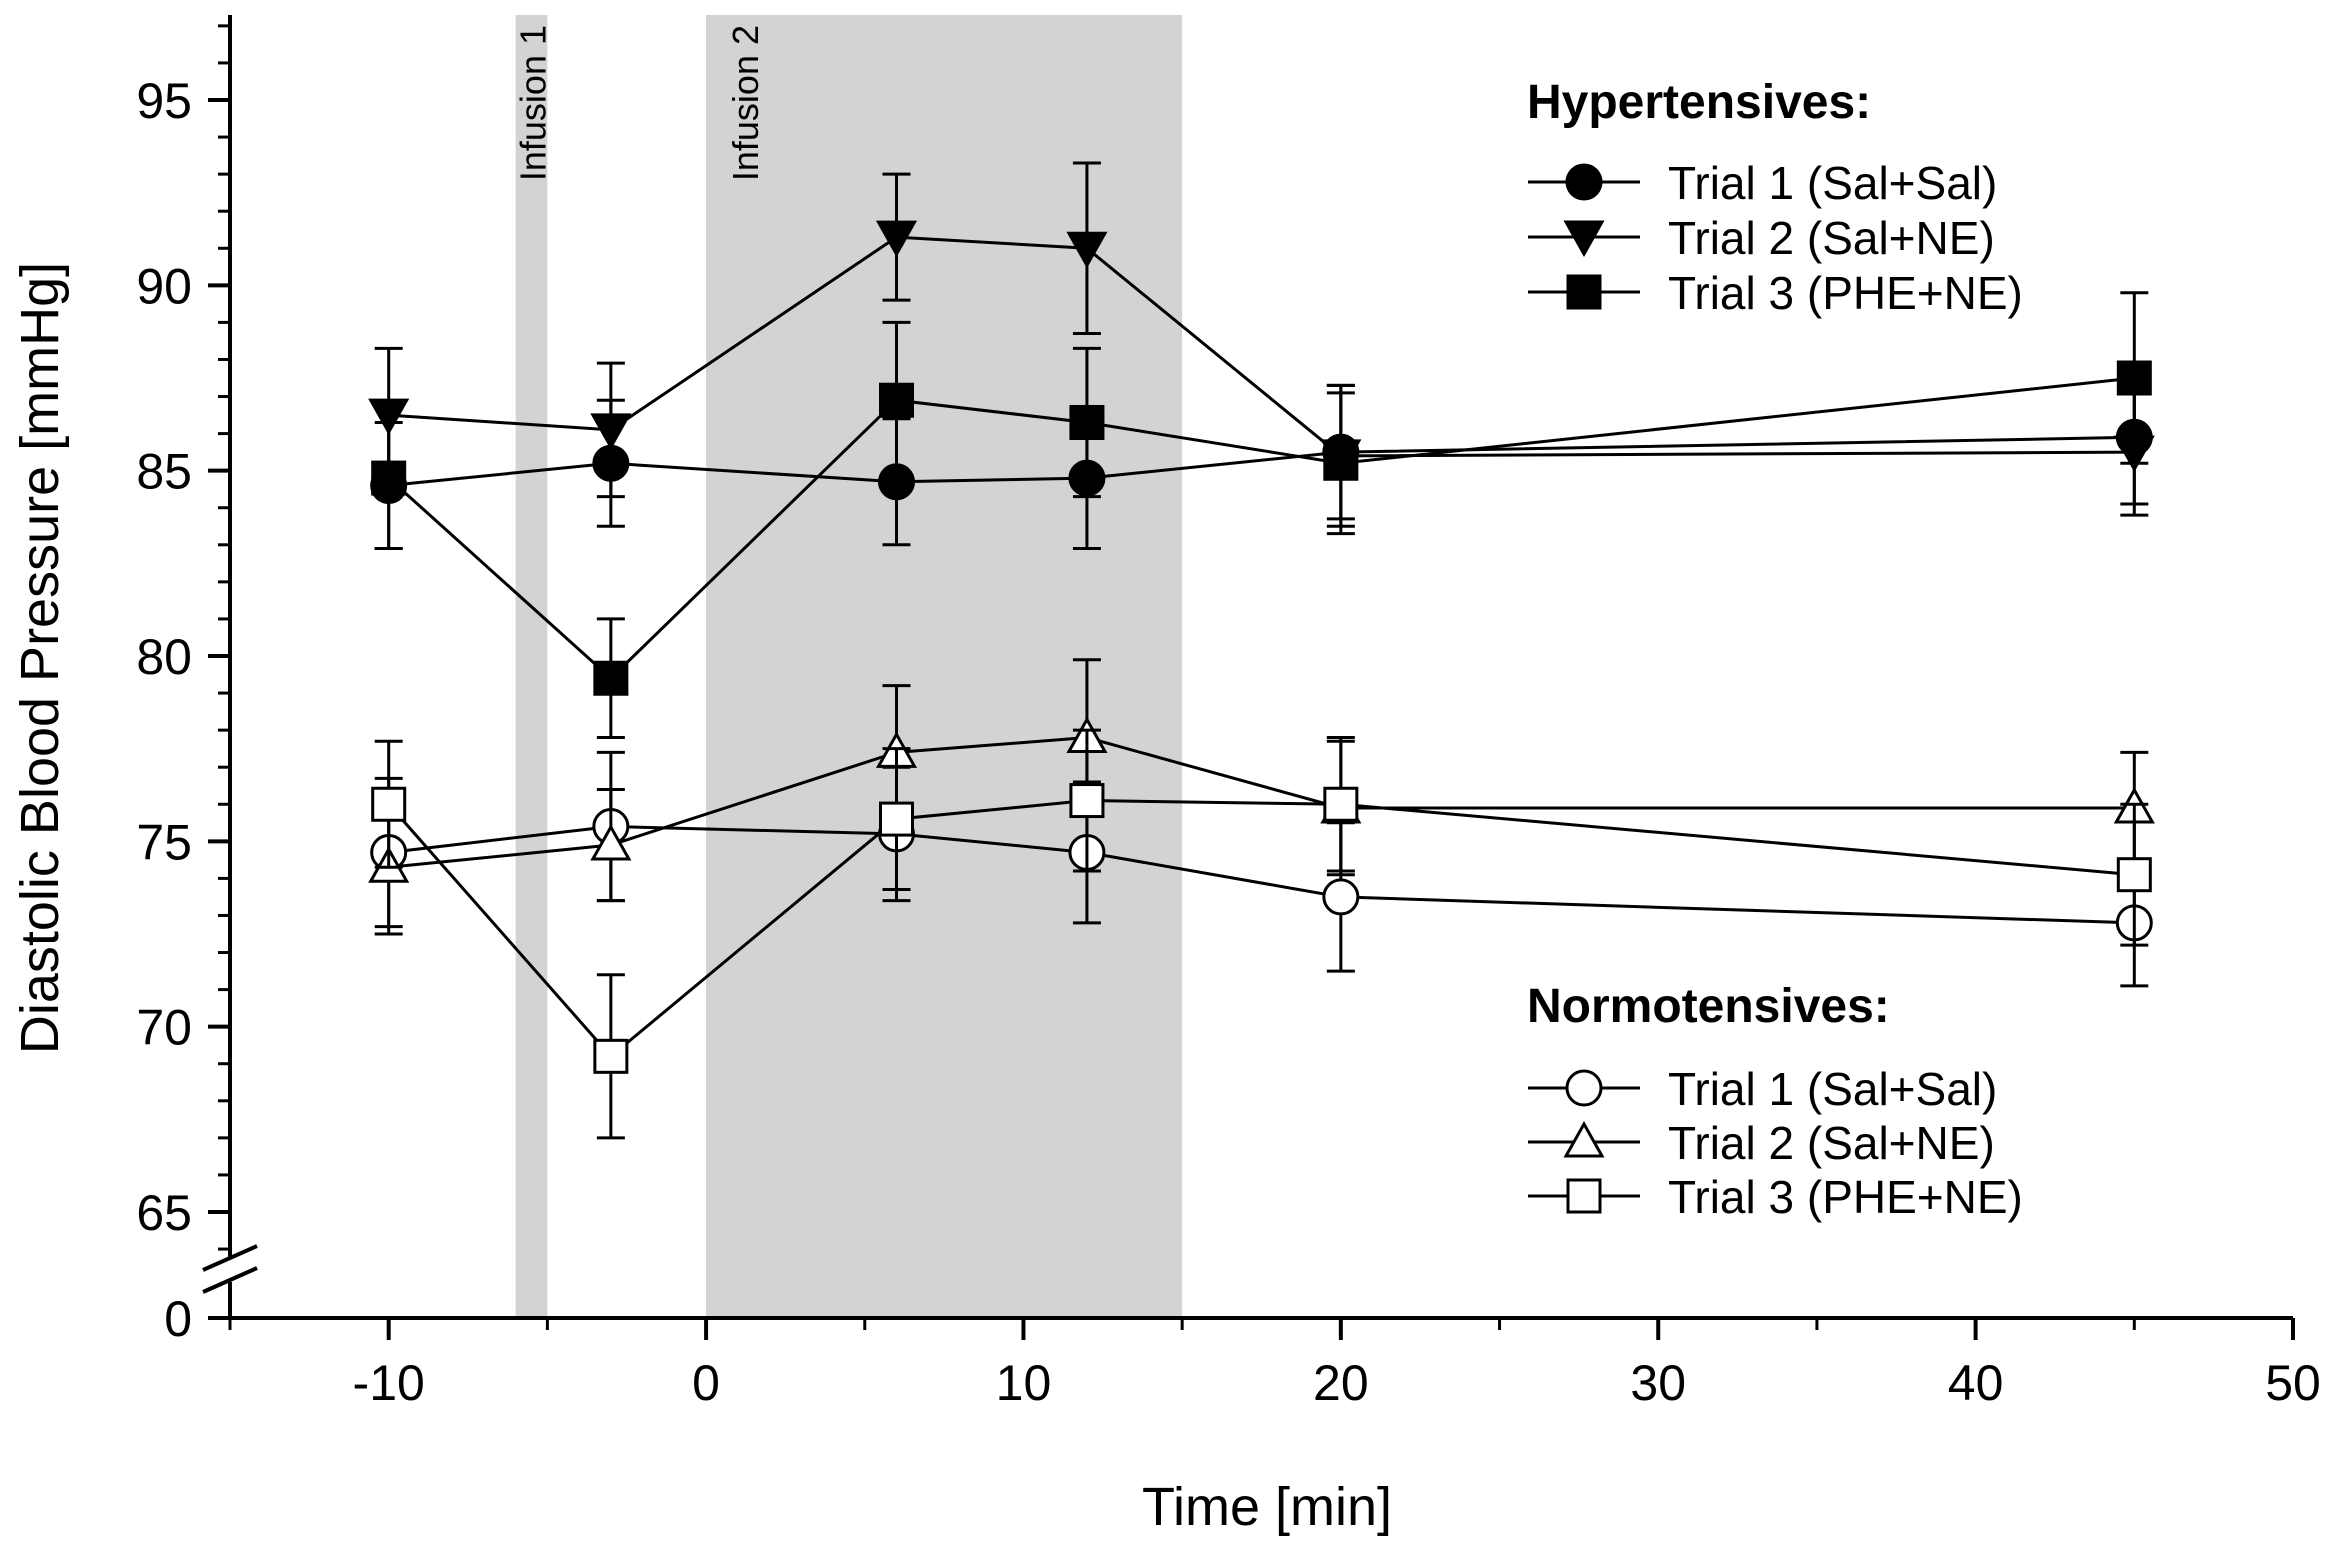 This screenshot has height=1555, width=2336. I want to click on y-tick-label: 90, so click(164, 286).